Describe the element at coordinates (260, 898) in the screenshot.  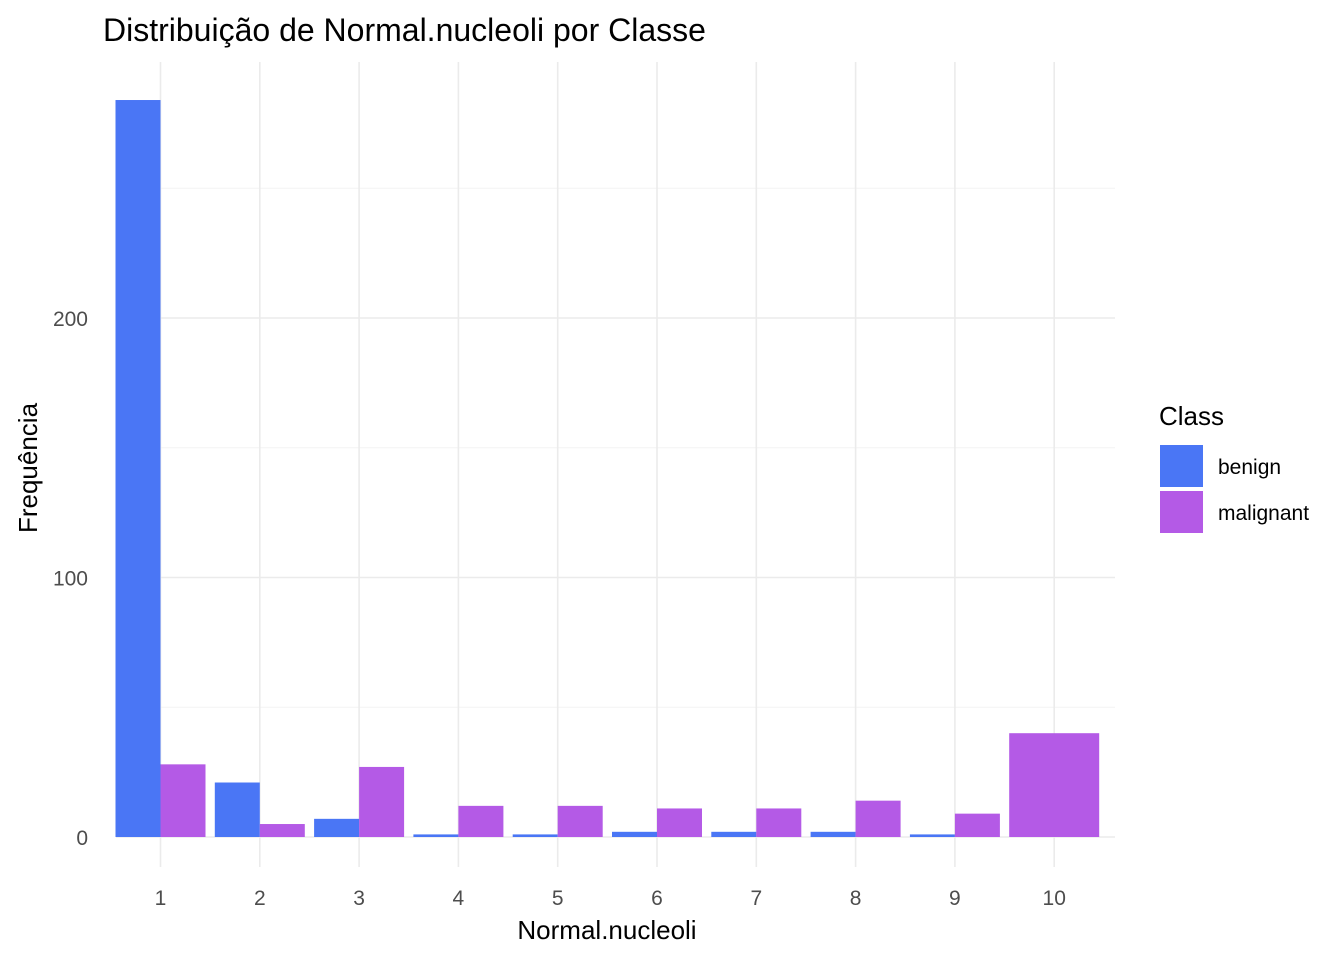
I see `x-tick-label: 2` at that location.